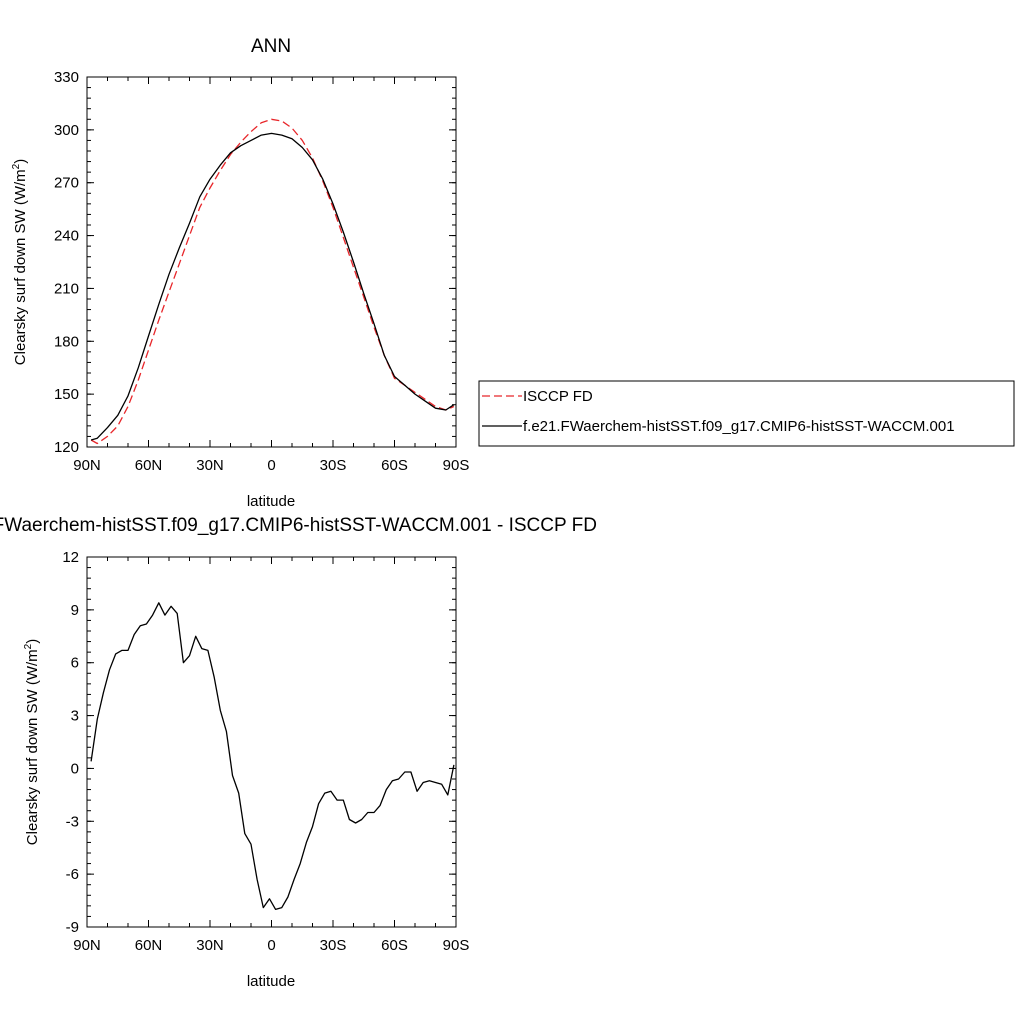  What do you see at coordinates (66, 394) in the screenshot?
I see `top-y-tick-label: 150` at bounding box center [66, 394].